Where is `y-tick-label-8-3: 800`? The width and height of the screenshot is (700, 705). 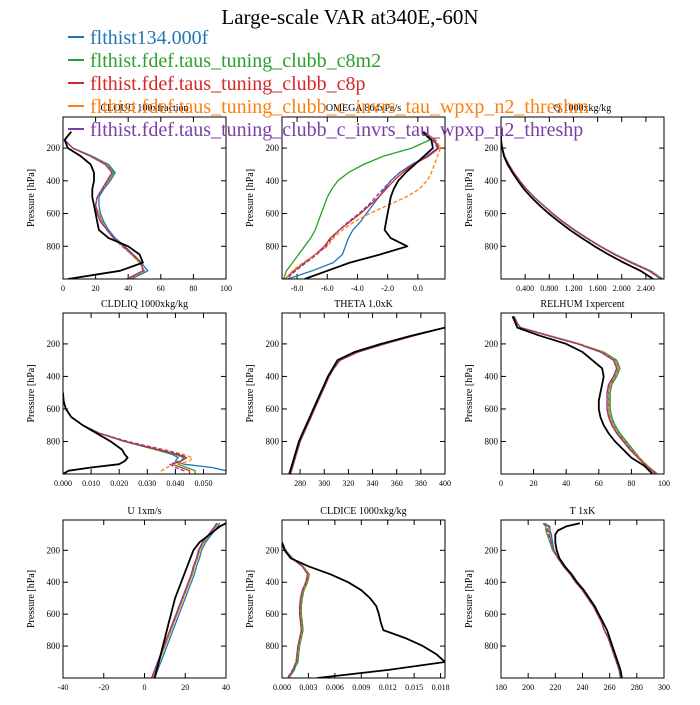
y-tick-label-8-3: 800 is located at coordinates (492, 646).